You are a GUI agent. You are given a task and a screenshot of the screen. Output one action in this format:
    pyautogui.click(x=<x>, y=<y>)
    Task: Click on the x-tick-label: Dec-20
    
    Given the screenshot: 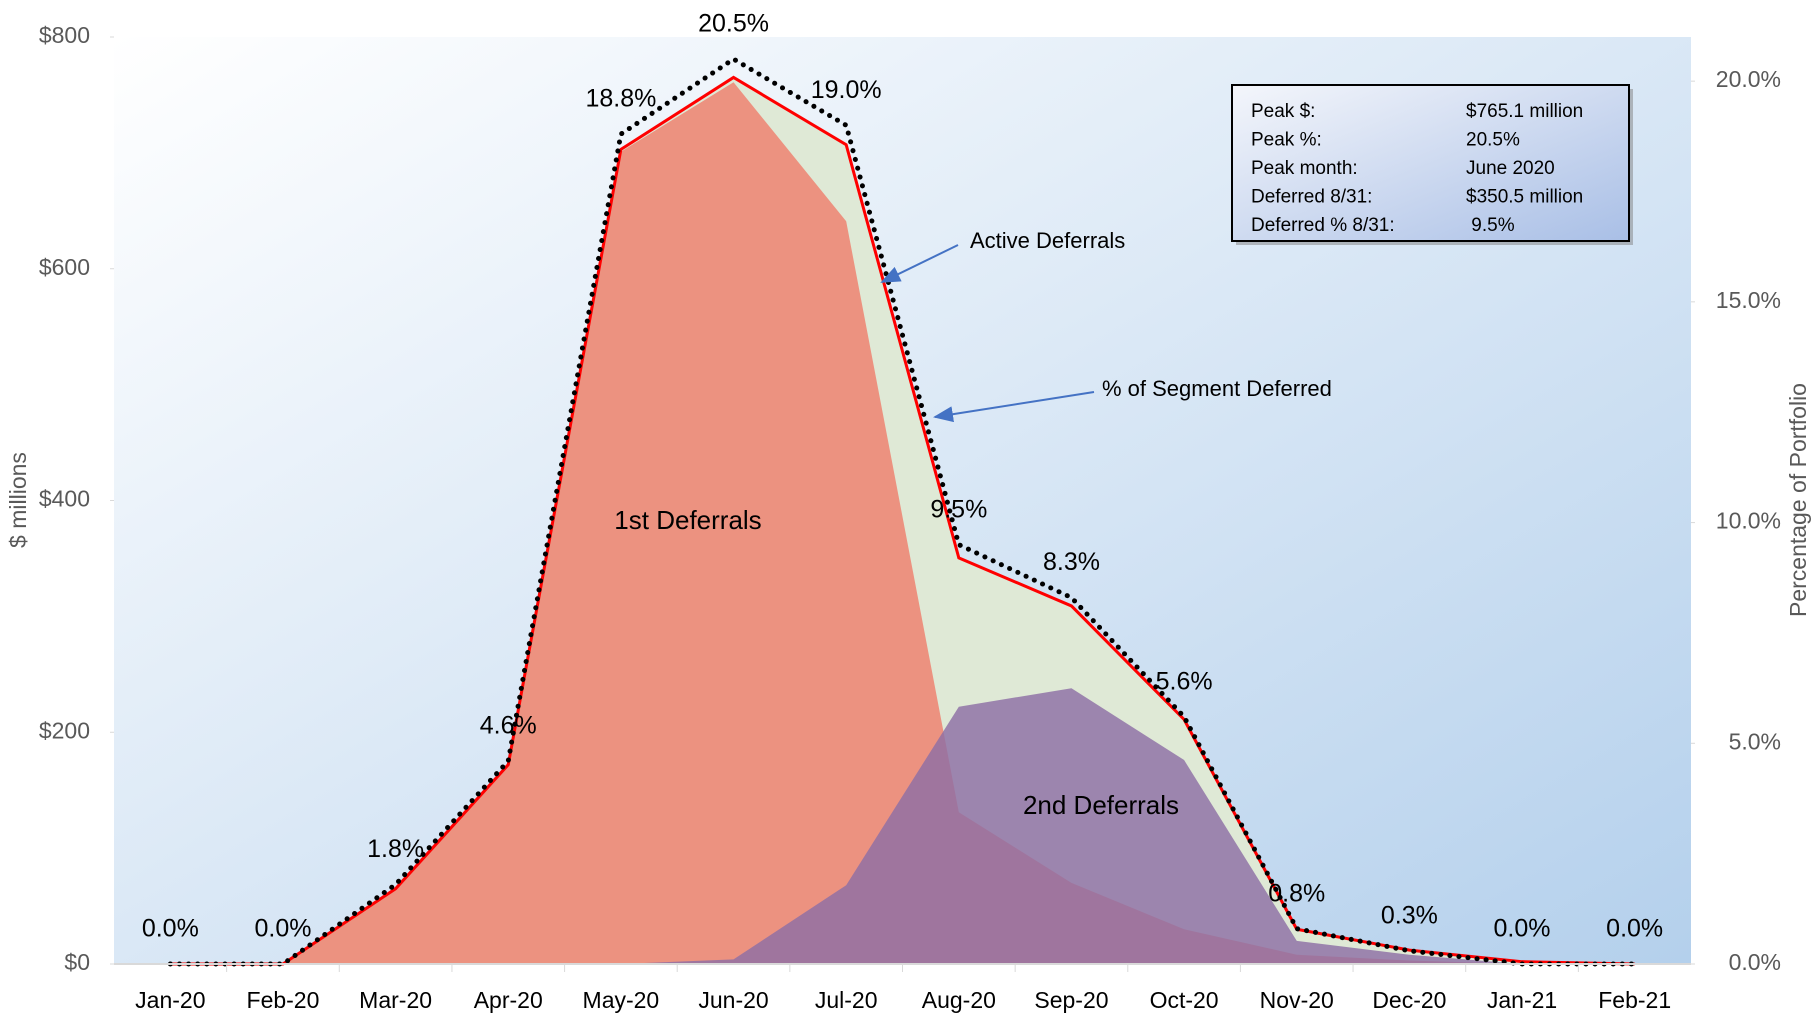 What is the action you would take?
    pyautogui.click(x=1409, y=1000)
    